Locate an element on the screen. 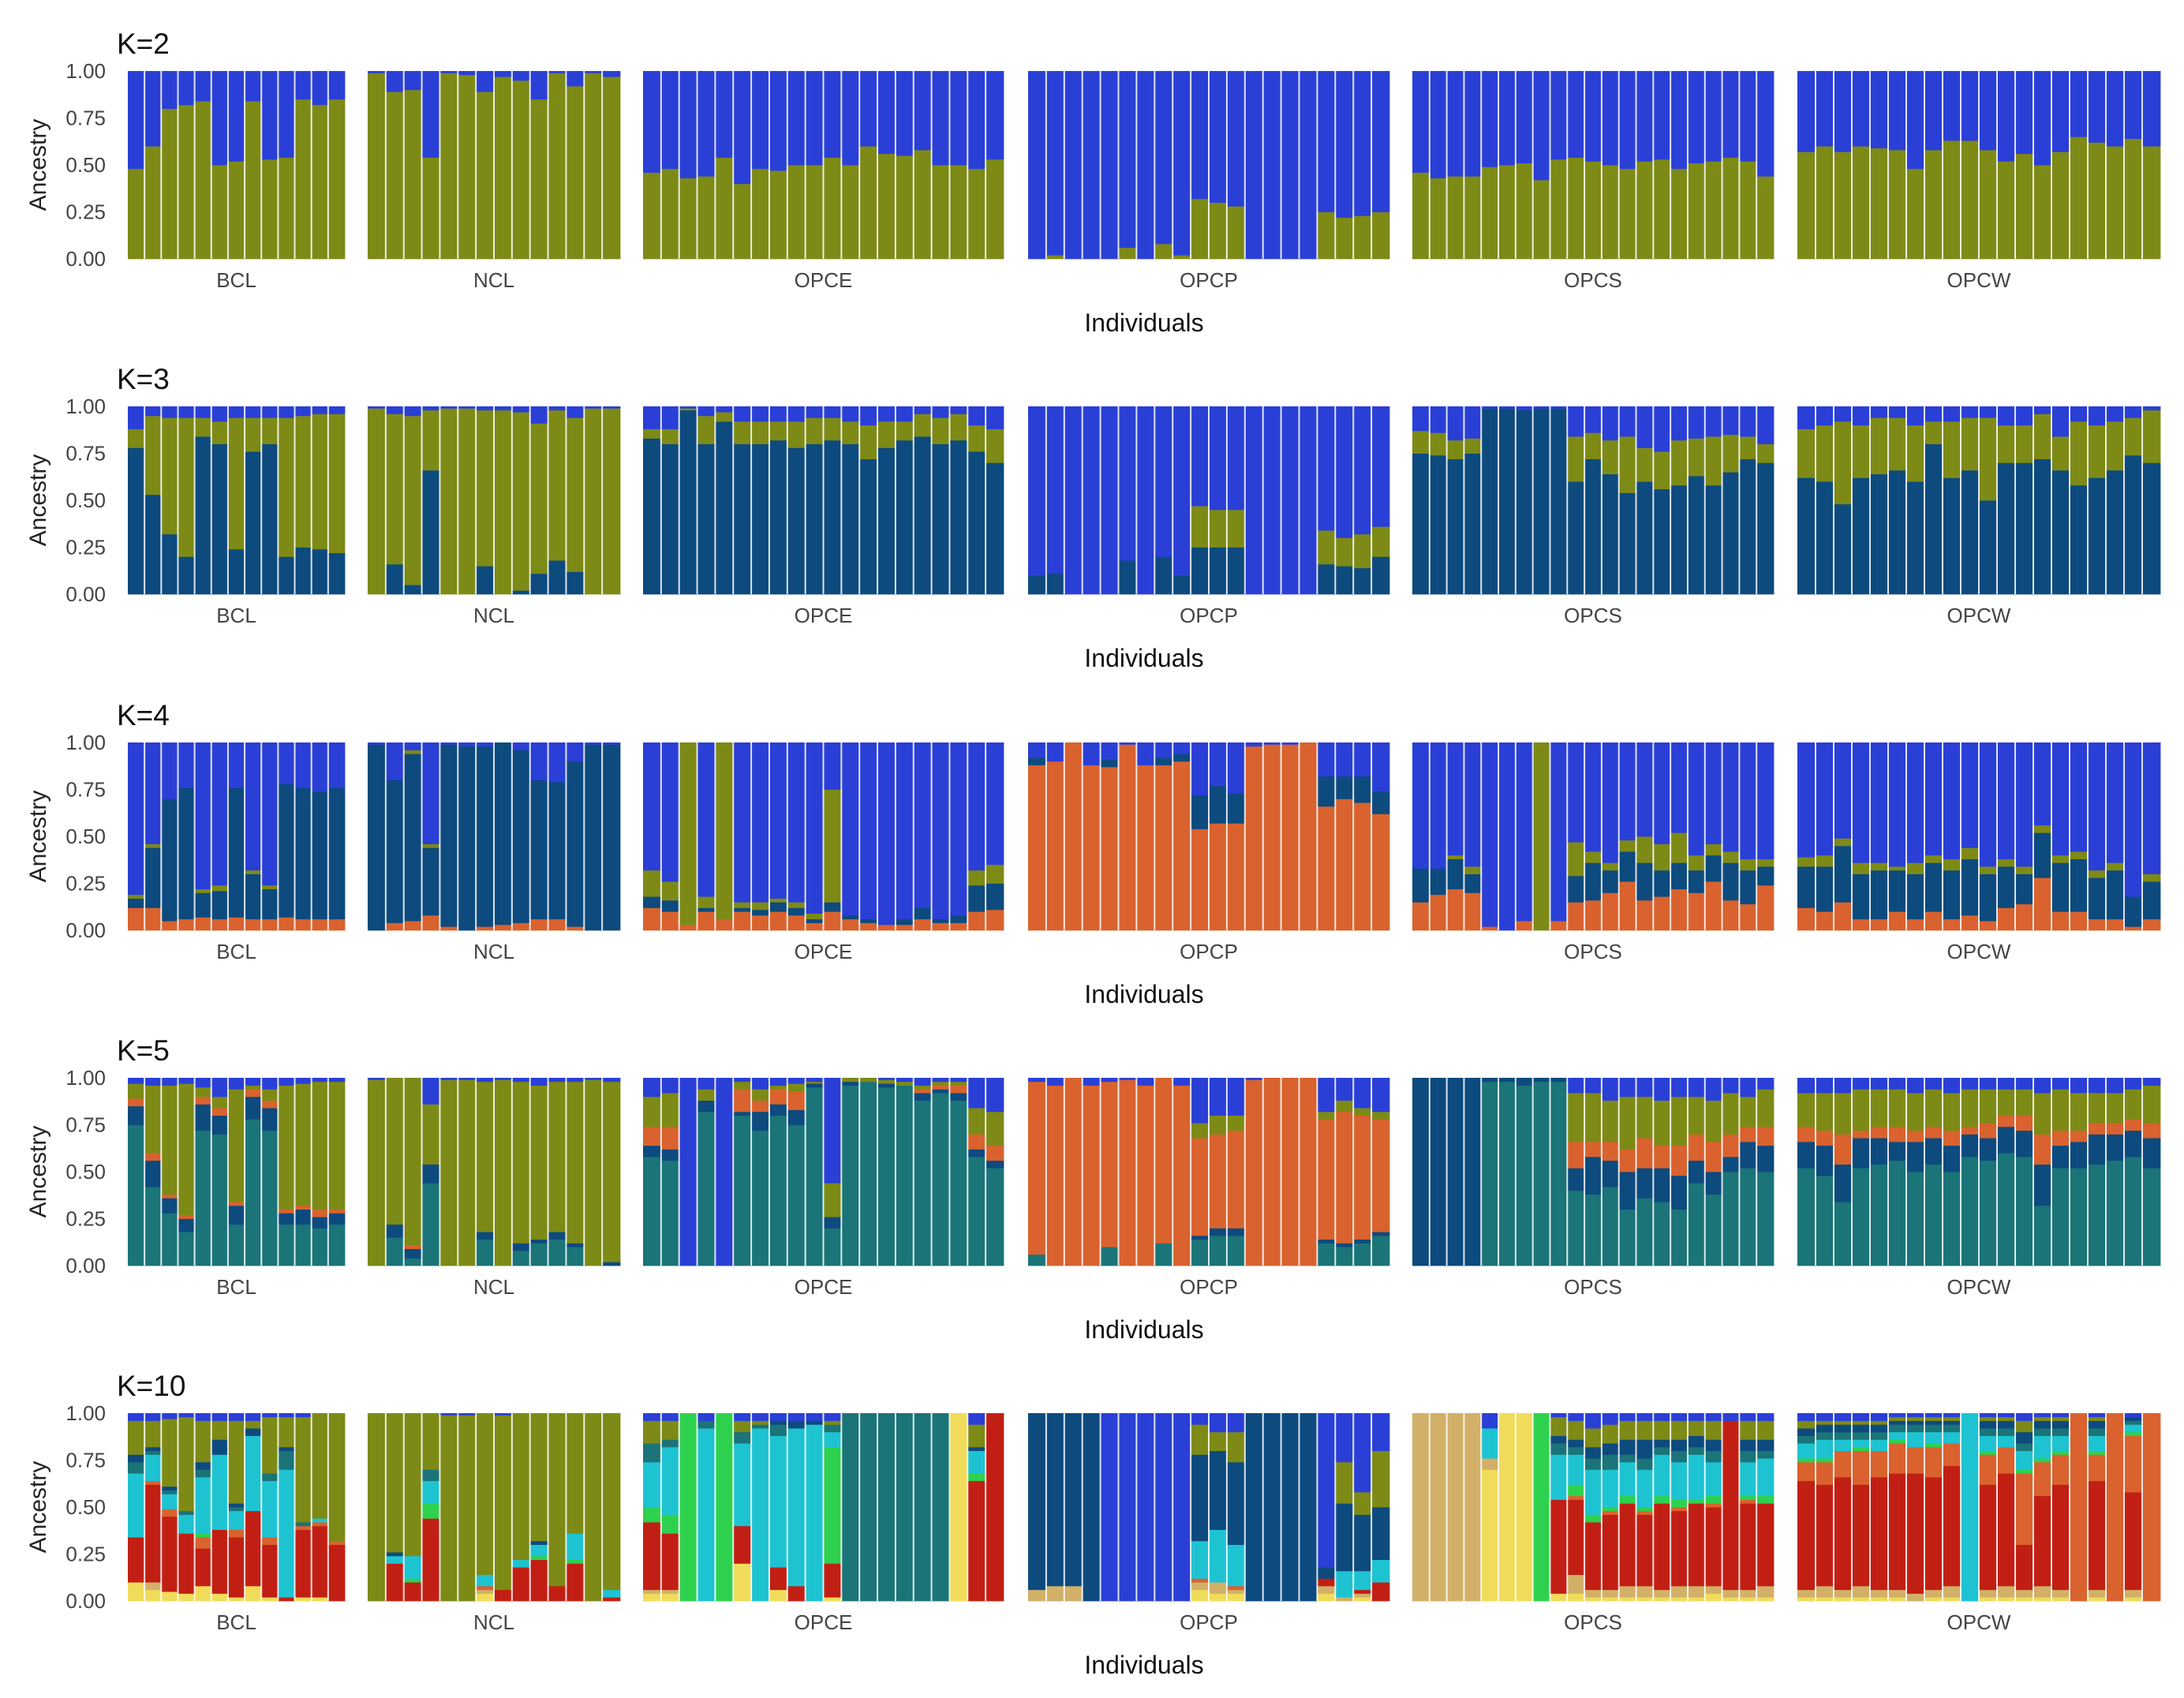 The width and height of the screenshot is (2184, 1698). y-tick-label: 0.50 is located at coordinates (85, 1172).